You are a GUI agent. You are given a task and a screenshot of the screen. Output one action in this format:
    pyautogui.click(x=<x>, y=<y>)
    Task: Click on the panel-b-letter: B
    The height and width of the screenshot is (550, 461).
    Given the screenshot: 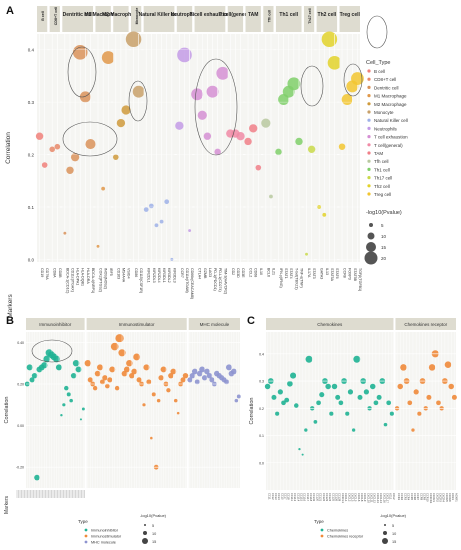 What is the action you would take?
    pyautogui.click(x=10, y=321)
    